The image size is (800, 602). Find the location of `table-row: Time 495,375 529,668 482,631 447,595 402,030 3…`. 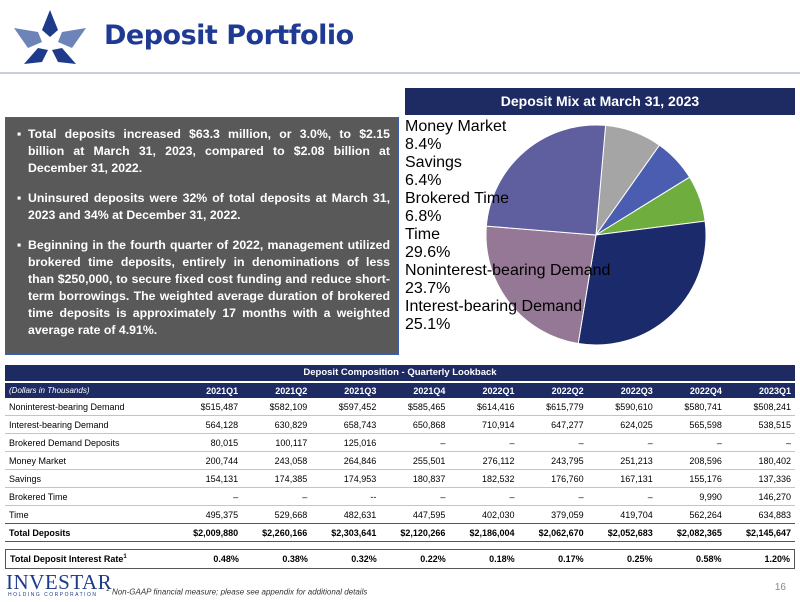

table-row: Time 495,375 529,668 482,631 447,595 402,030 3… is located at coordinates (400, 515).